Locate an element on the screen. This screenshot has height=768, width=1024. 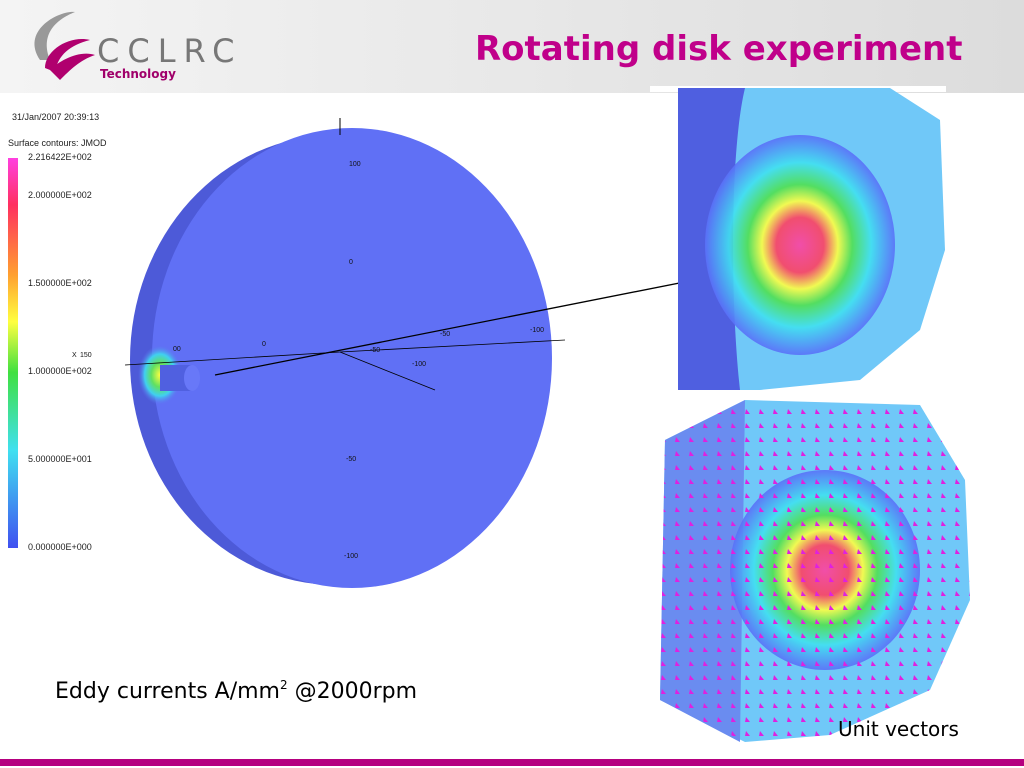
header-band is located at coordinates (512, 46).